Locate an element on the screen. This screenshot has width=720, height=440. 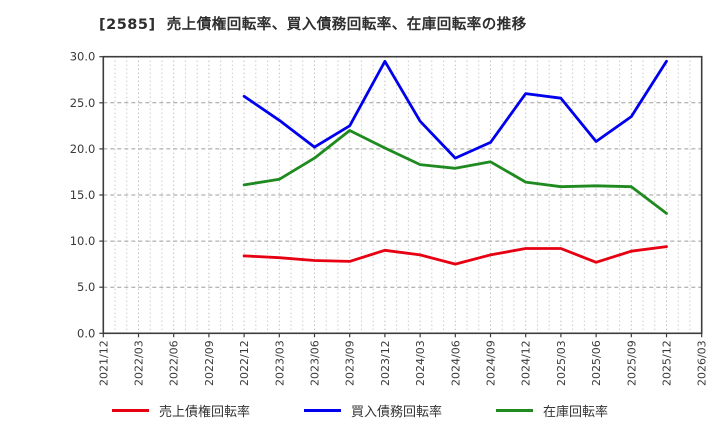
legend-item-receivables-turnover: 売上債権回転率 is located at coordinates (180, 410).